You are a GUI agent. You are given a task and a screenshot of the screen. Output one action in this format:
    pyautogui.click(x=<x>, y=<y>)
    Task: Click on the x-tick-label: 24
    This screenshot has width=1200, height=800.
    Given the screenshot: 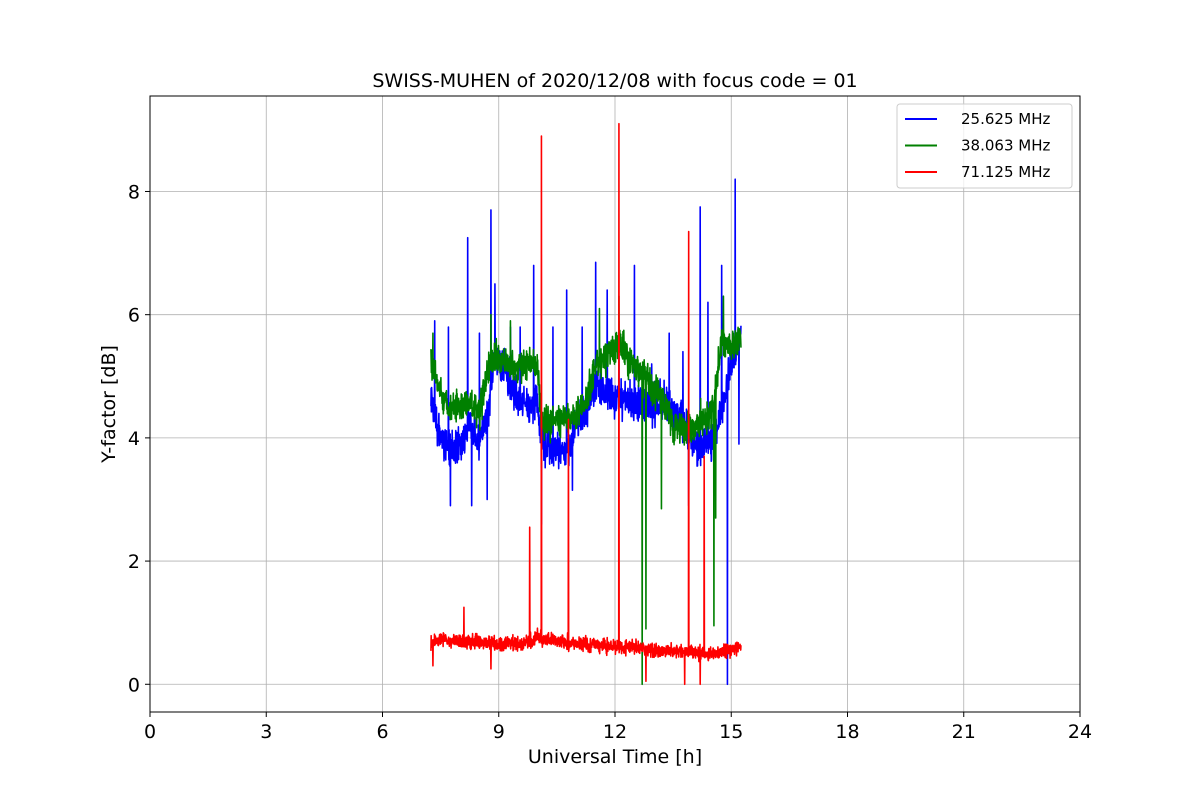 What is the action you would take?
    pyautogui.click(x=1080, y=732)
    